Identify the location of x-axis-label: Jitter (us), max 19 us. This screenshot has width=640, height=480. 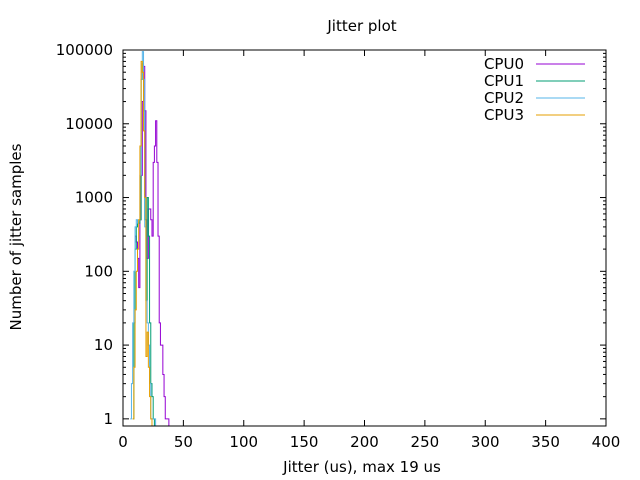
(361, 467).